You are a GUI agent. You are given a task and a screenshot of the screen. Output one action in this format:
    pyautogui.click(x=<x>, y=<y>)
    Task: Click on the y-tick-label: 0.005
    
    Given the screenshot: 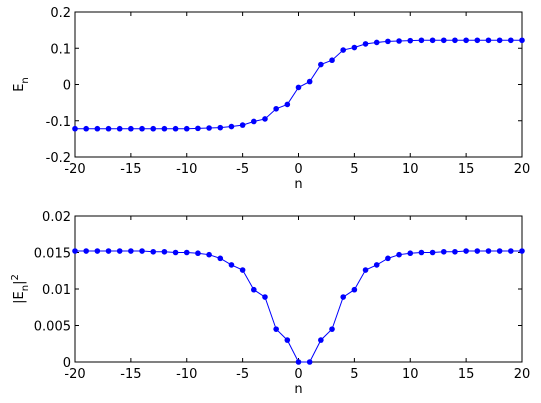 What is the action you would take?
    pyautogui.click(x=52, y=327)
    